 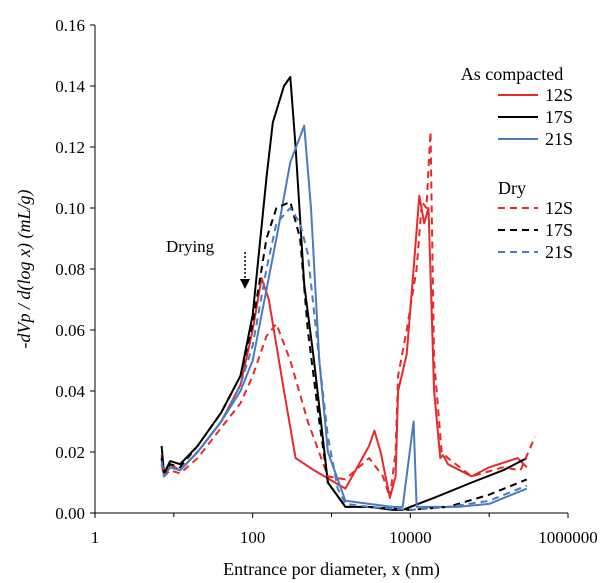 I want to click on y-tick-label: 0.14, so click(x=70, y=86).